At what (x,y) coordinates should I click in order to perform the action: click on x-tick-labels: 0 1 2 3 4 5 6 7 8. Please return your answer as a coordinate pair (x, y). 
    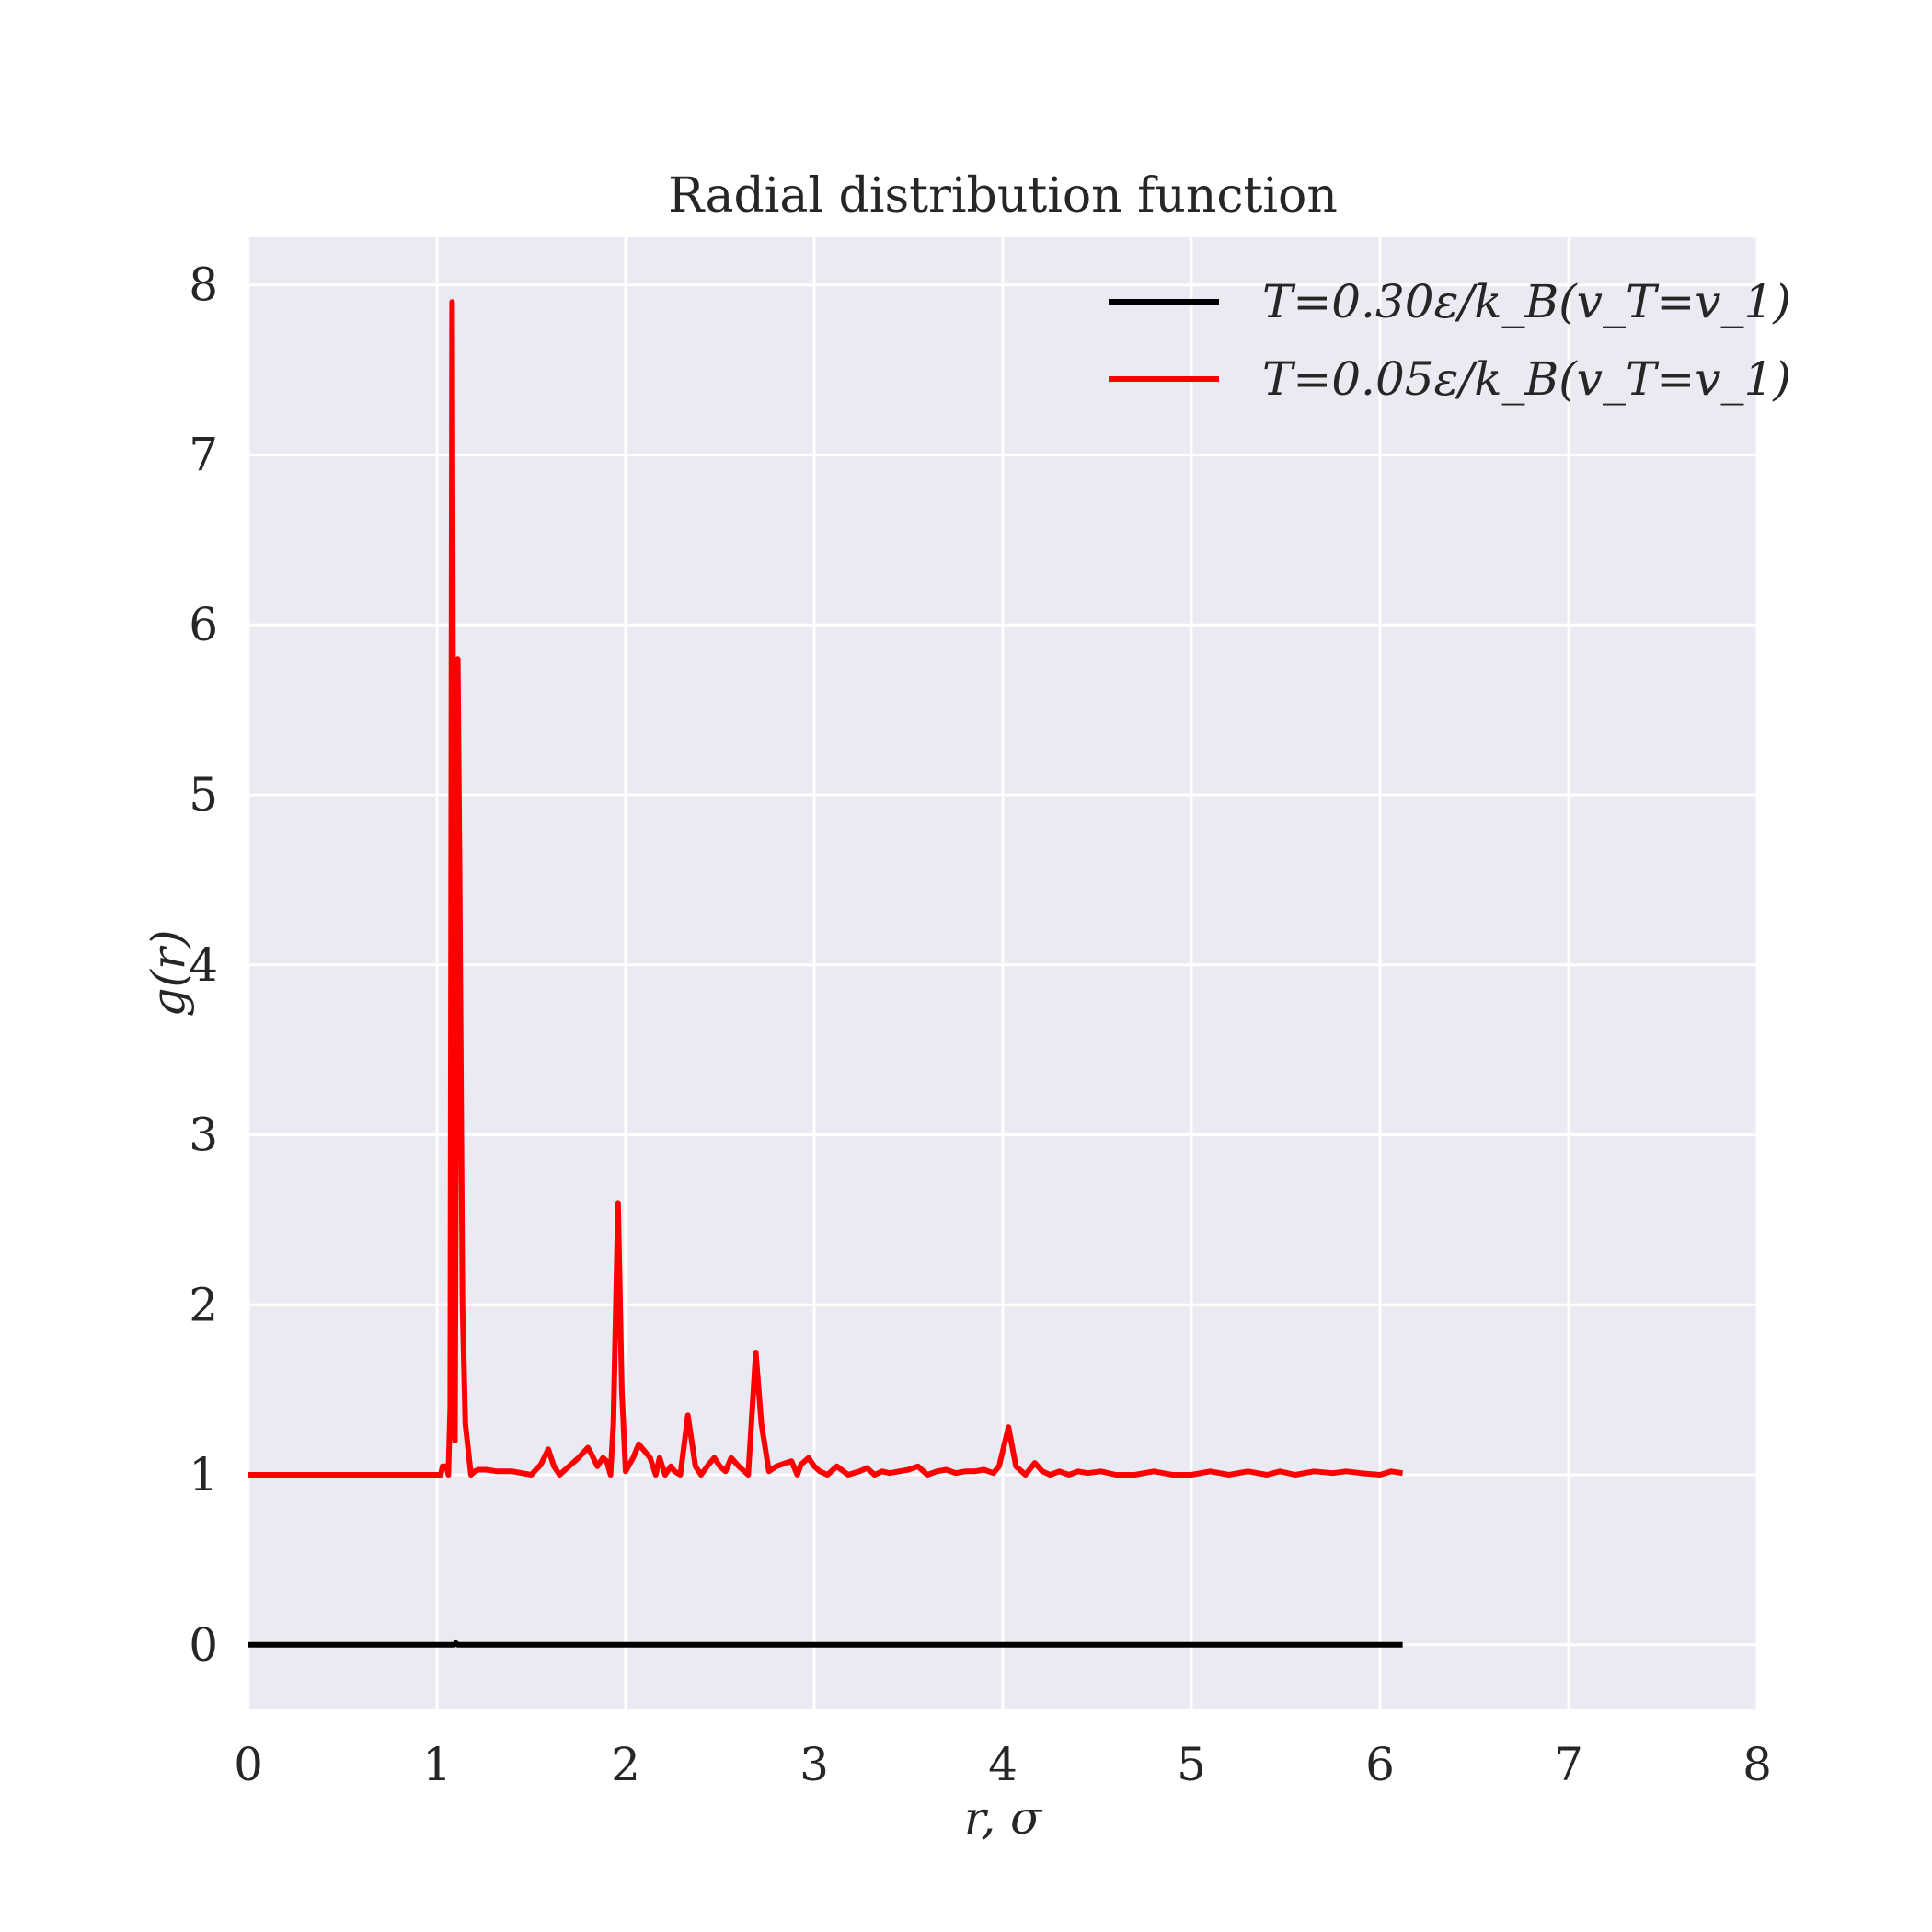
    Looking at the image, I should click on (1003, 1764).